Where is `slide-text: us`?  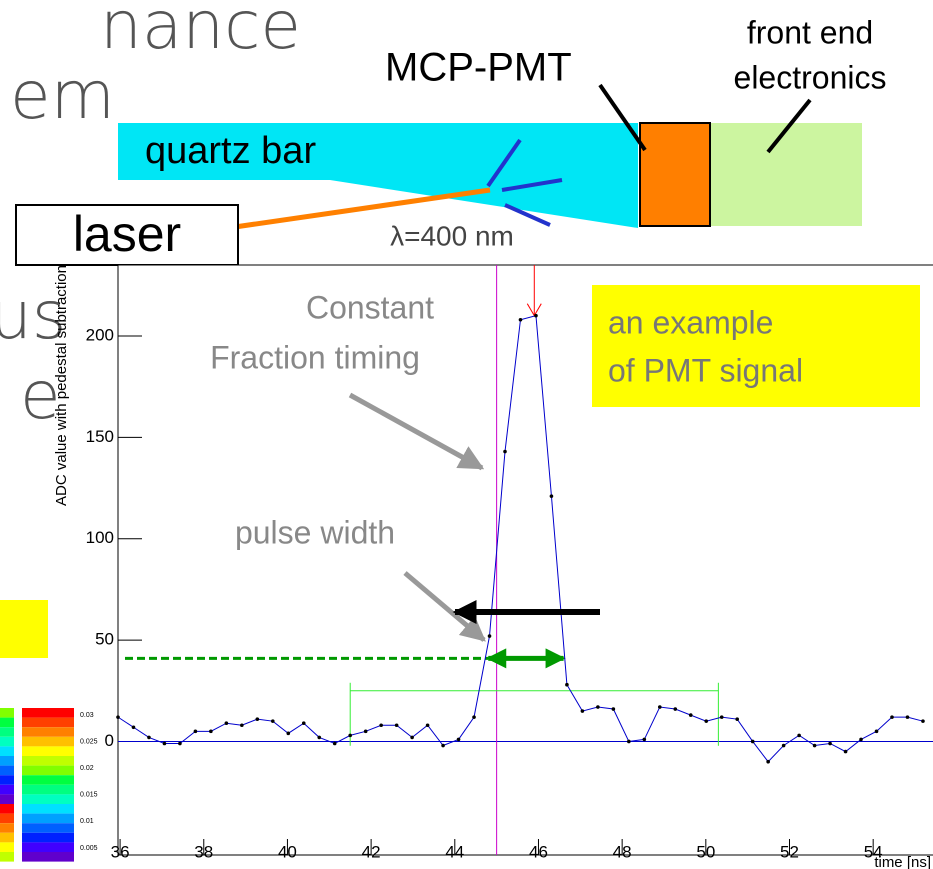 slide-text: us is located at coordinates (33, 315).